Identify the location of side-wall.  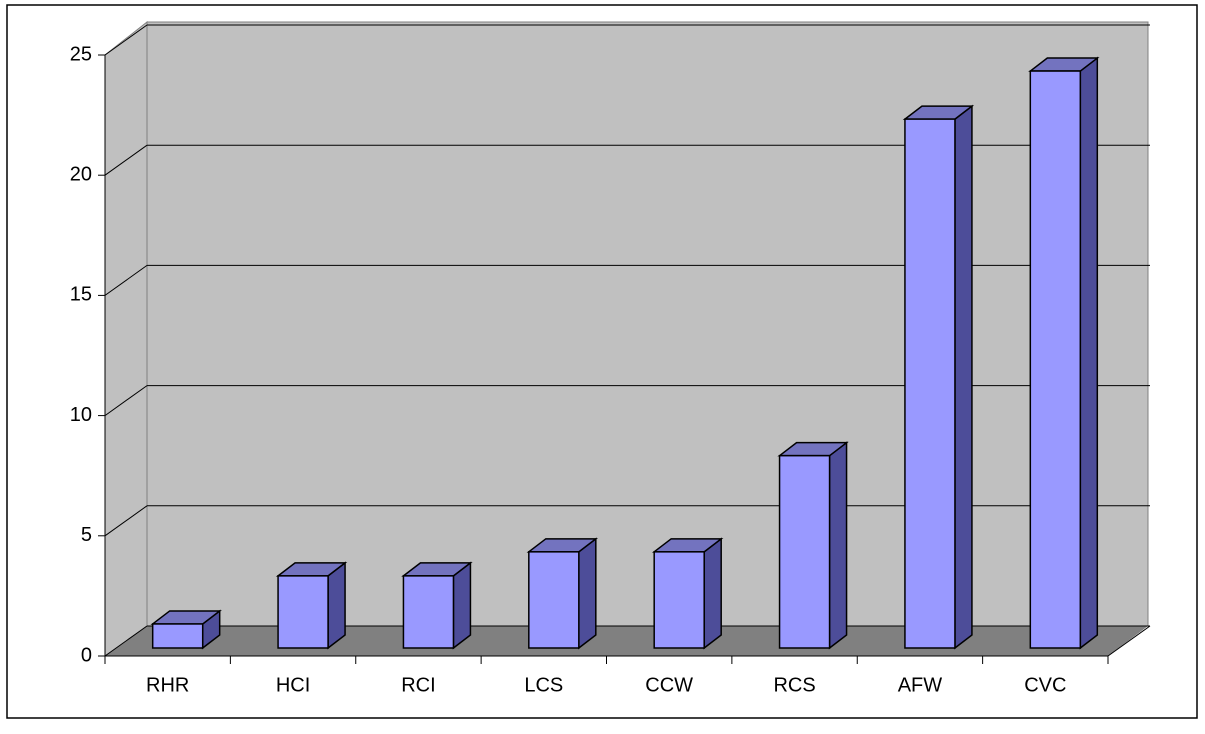
(126, 338).